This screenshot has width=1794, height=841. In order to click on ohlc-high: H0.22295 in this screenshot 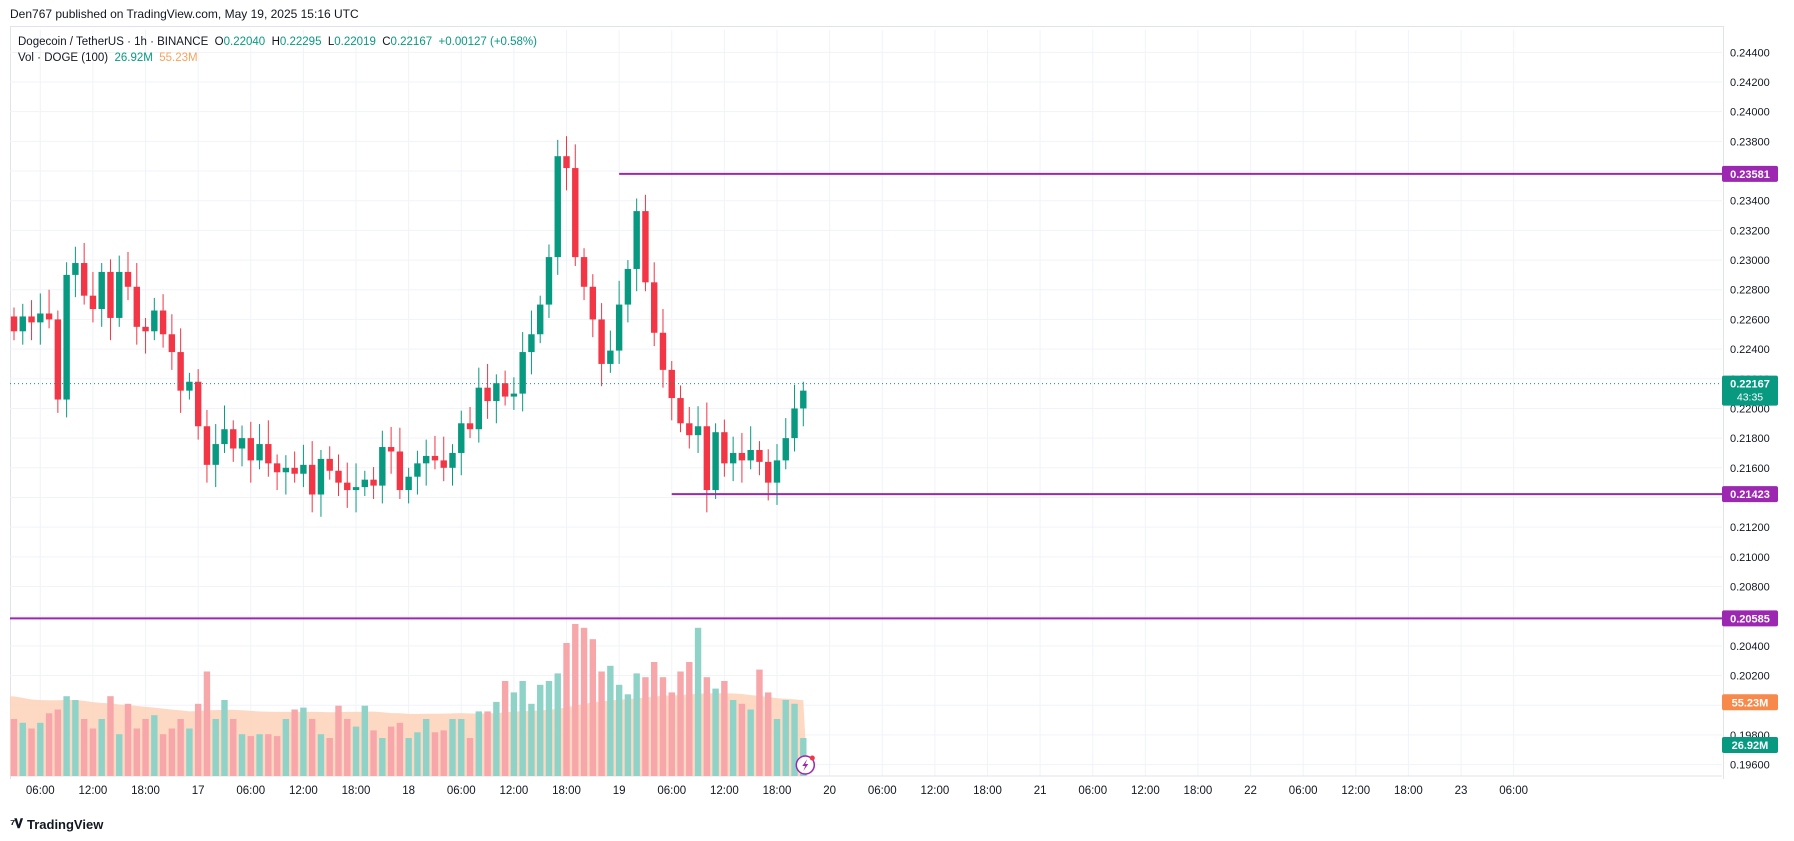, I will do `click(296, 42)`.